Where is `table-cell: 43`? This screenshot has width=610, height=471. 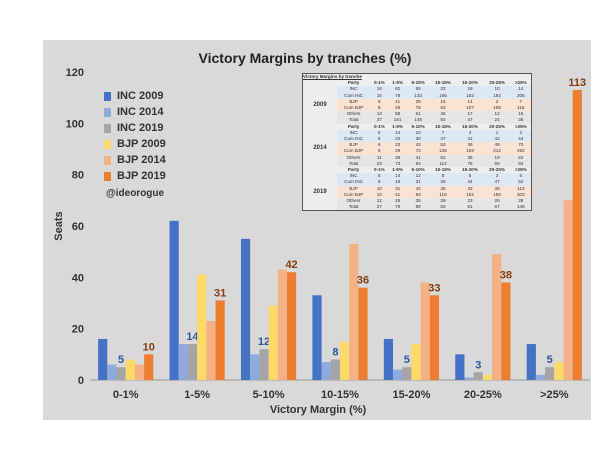 table-cell: 43 is located at coordinates (418, 145).